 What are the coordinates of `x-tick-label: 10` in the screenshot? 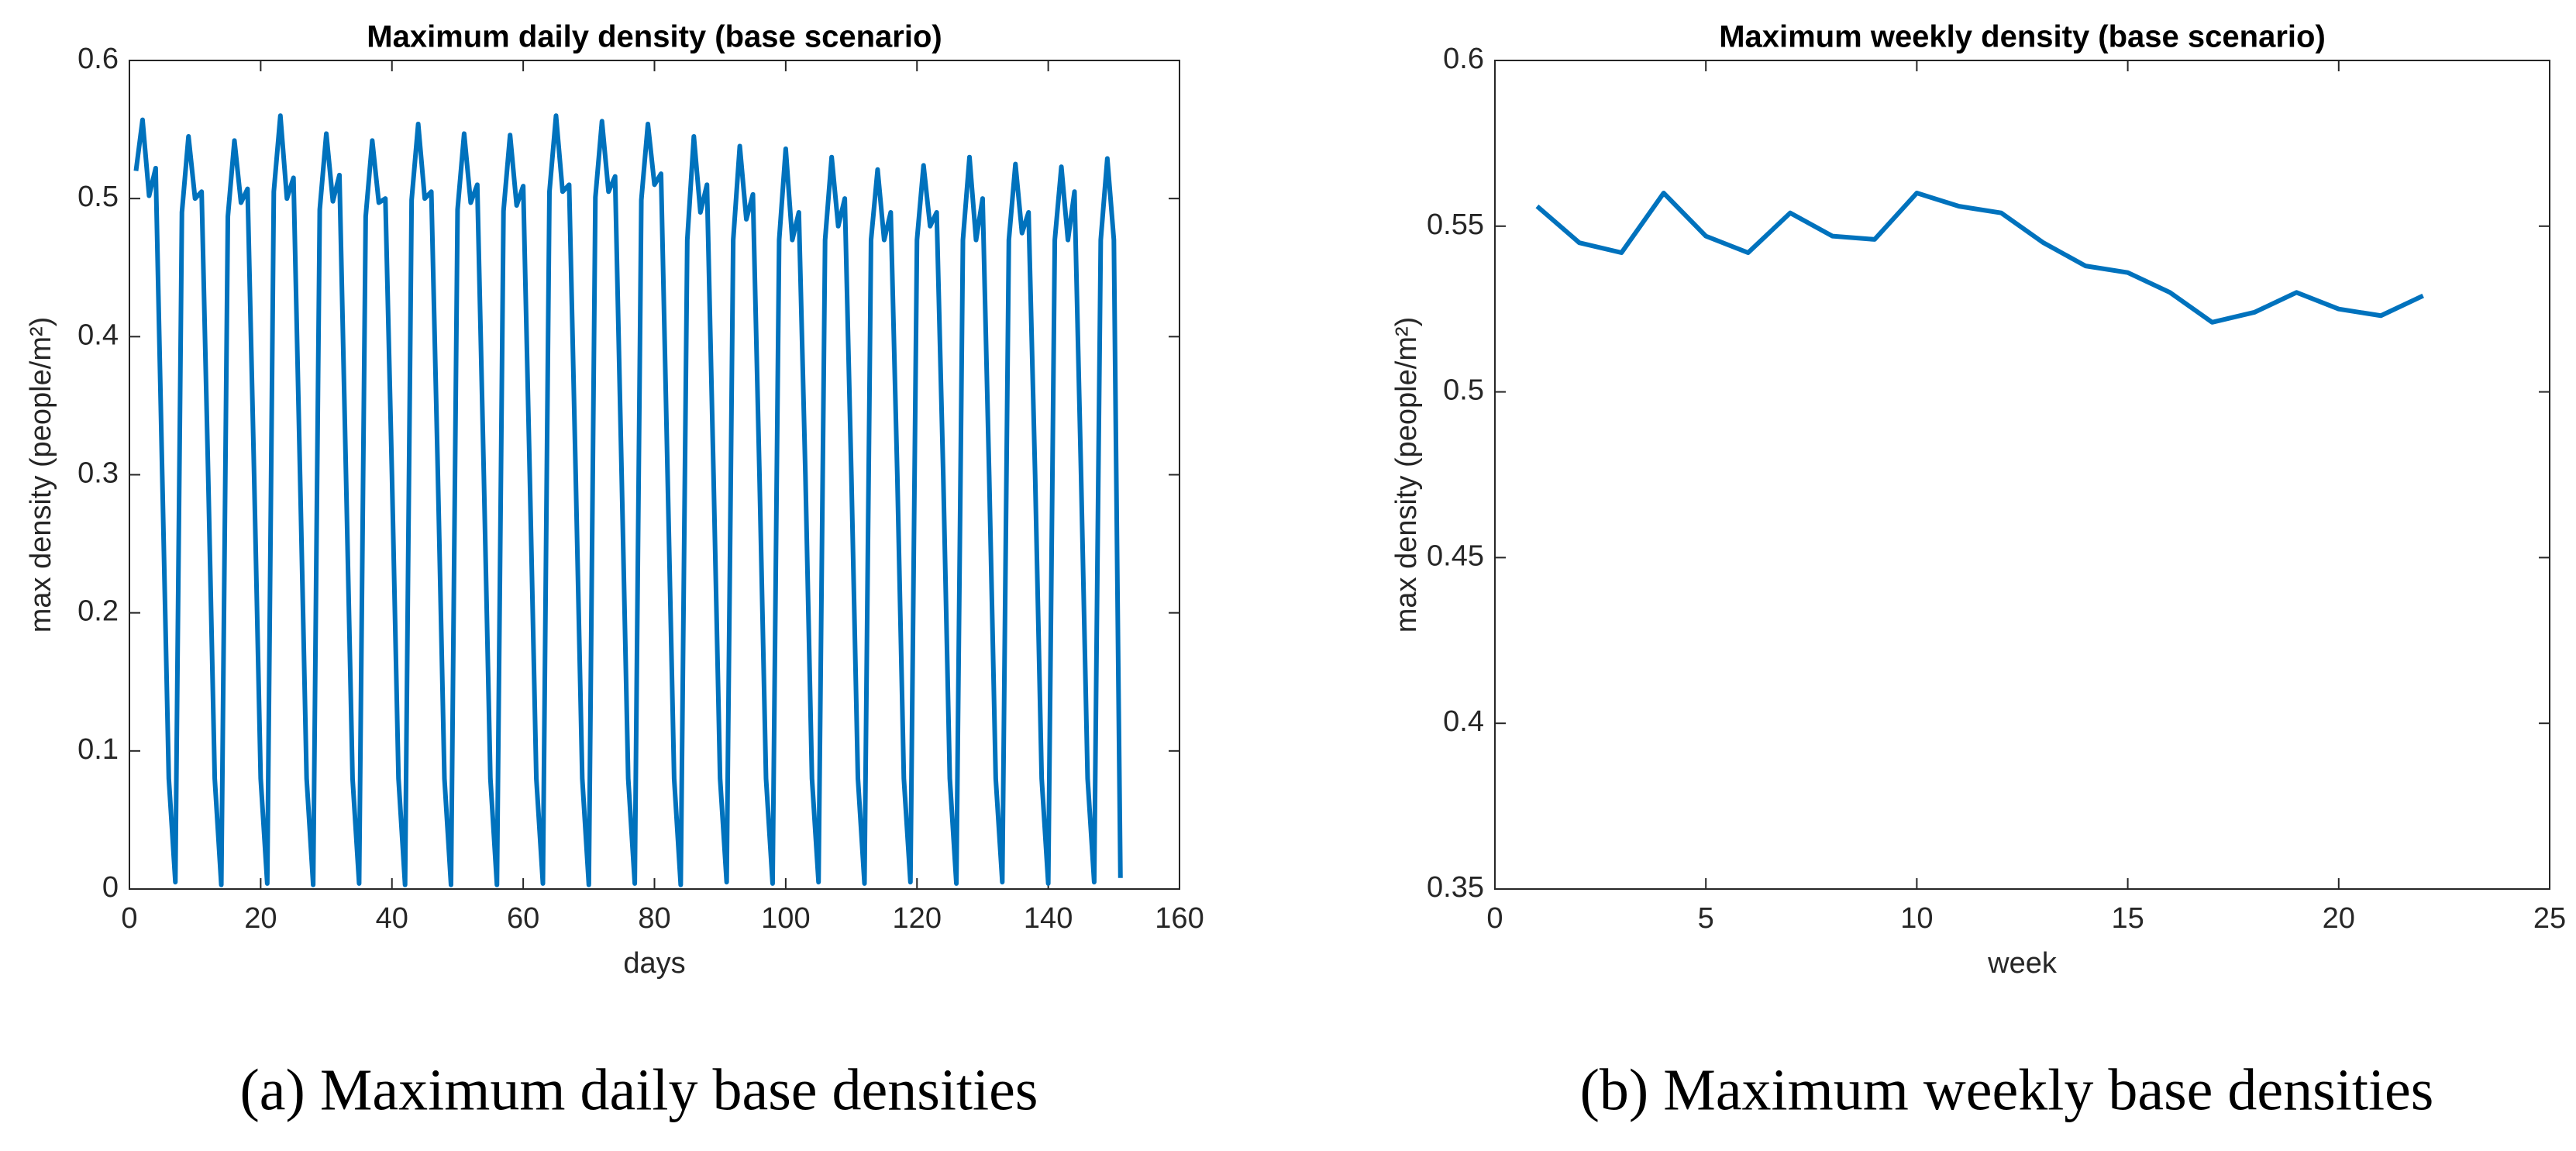 It's located at (1916, 918).